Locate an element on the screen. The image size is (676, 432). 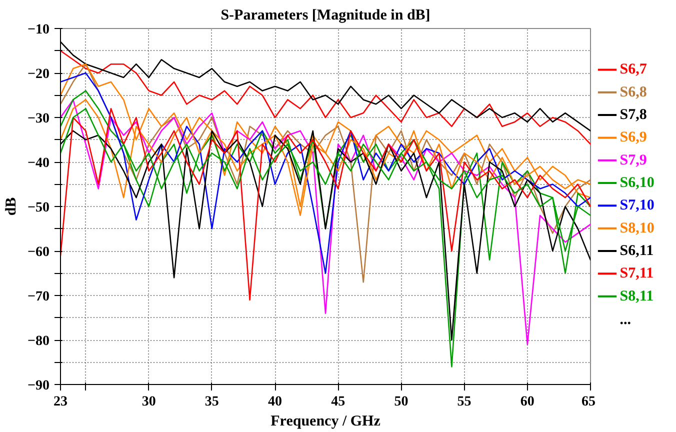
legend-label: S7,10 is located at coordinates (637, 206).